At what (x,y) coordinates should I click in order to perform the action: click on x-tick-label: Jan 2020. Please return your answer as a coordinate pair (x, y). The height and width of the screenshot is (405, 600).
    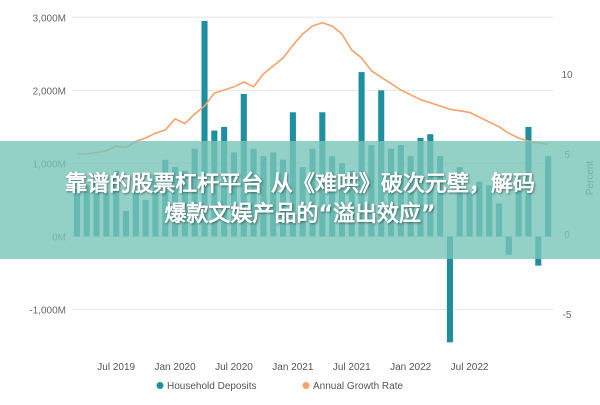
    Looking at the image, I should click on (175, 367).